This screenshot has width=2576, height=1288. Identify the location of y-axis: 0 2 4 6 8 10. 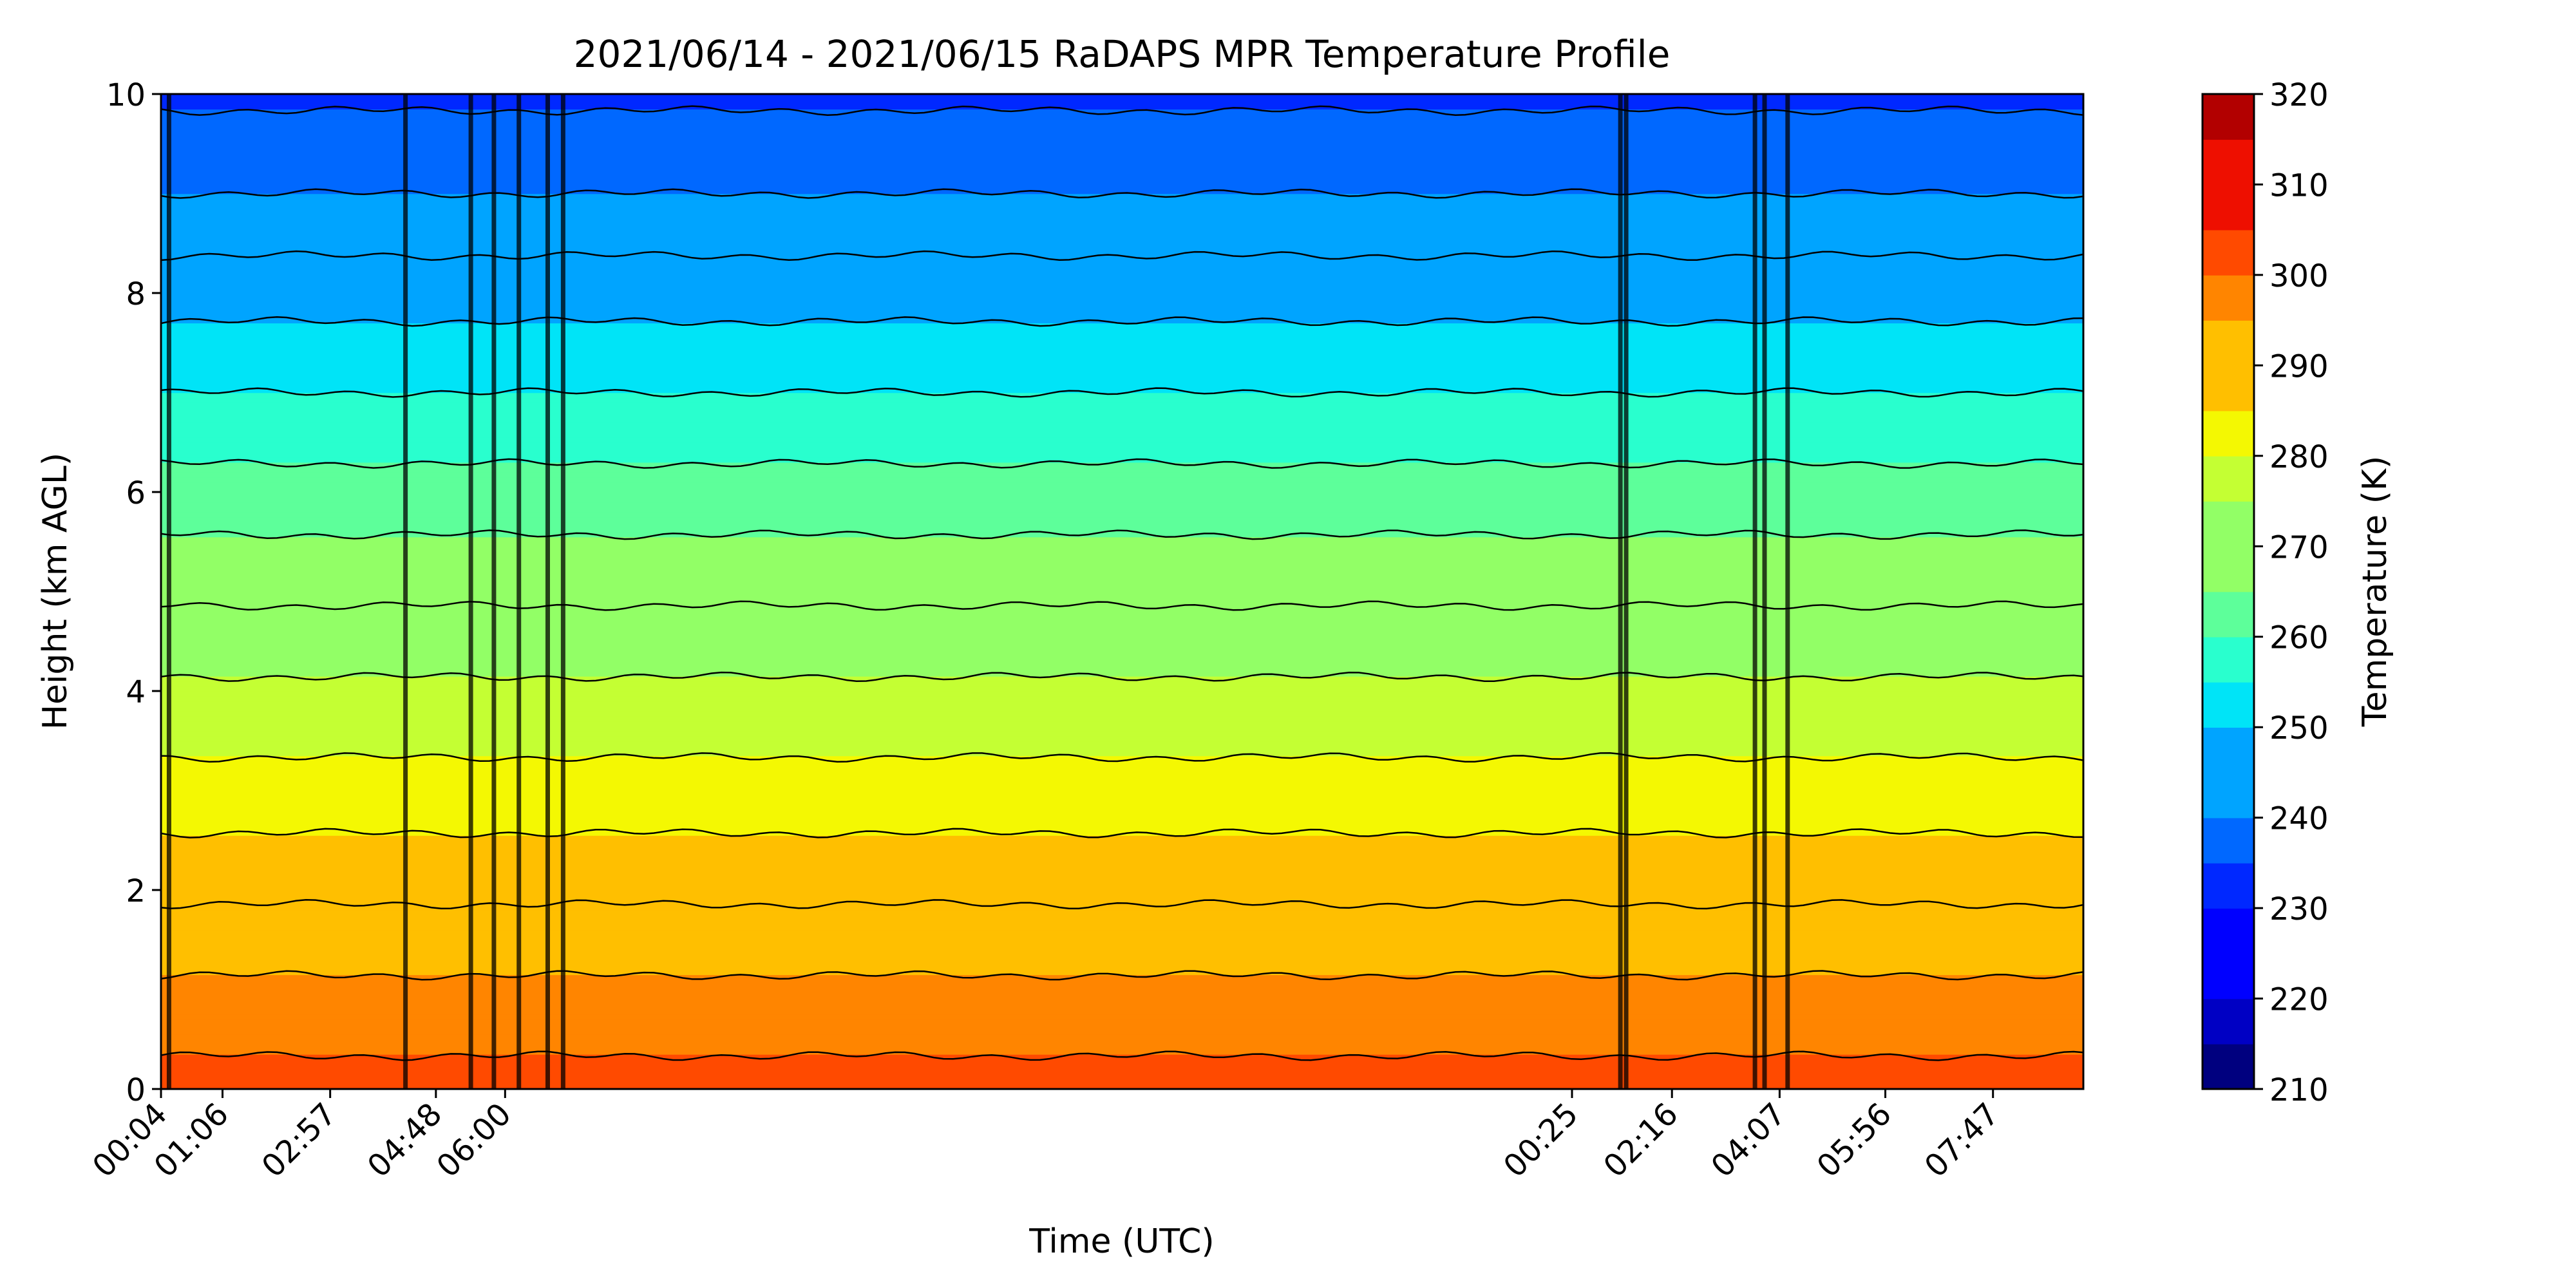
(133, 592).